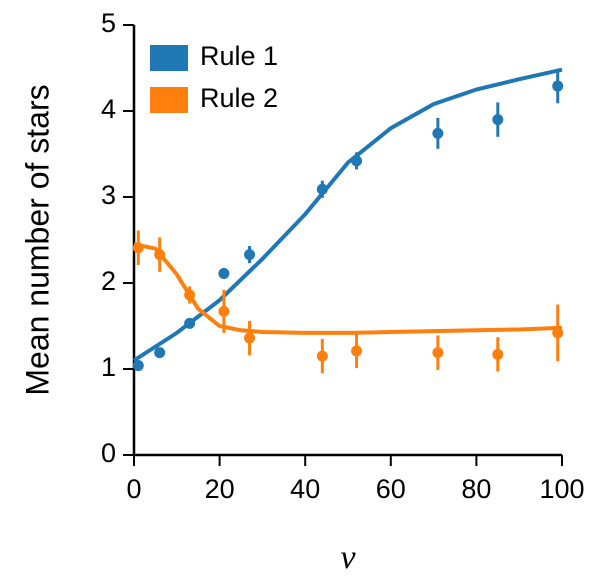 This screenshot has height=586, width=597. Describe the element at coordinates (108, 109) in the screenshot. I see `y-tick-label: 4` at that location.